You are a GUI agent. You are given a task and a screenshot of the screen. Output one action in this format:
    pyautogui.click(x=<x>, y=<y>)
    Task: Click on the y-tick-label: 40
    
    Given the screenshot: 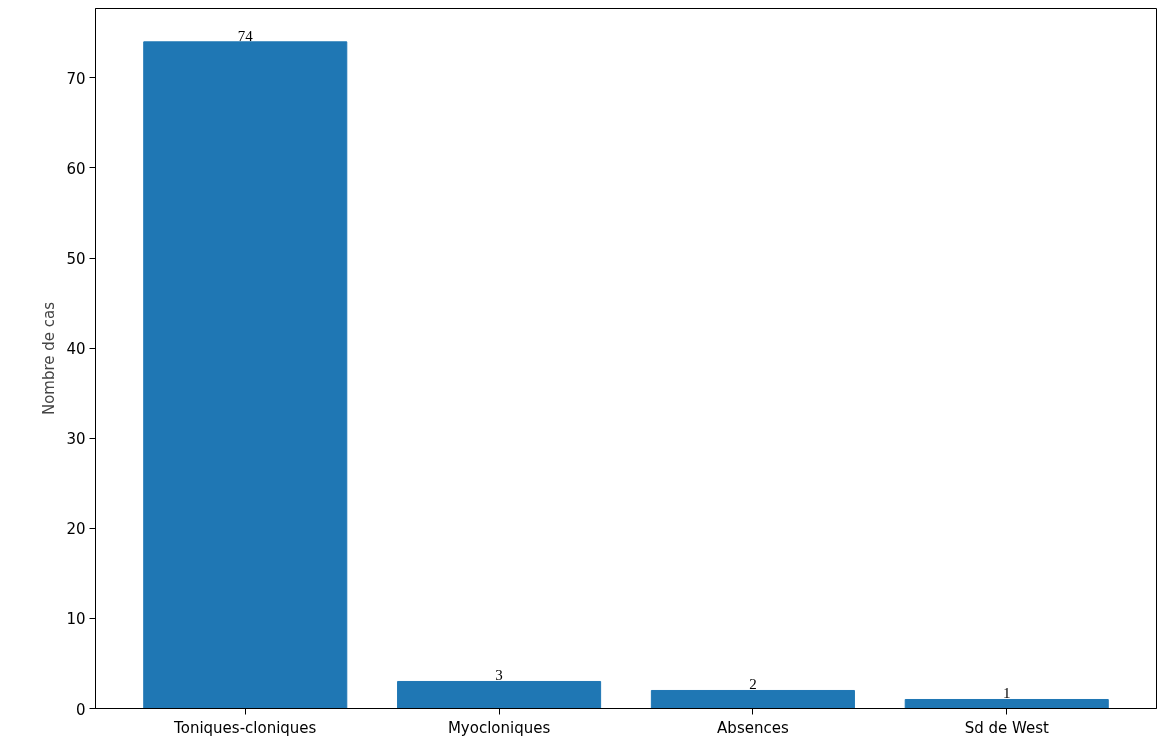 What is the action you would take?
    pyautogui.click(x=76, y=349)
    